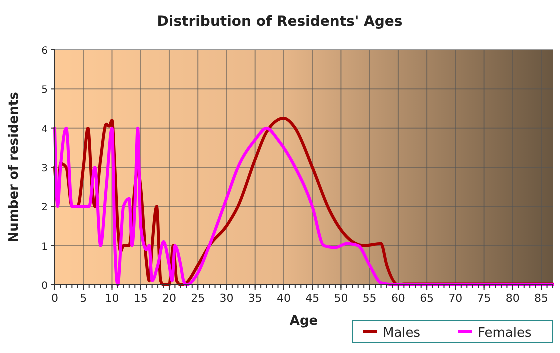 This screenshot has width=560, height=353. I want to click on x-tick-label: 25, so click(198, 298).